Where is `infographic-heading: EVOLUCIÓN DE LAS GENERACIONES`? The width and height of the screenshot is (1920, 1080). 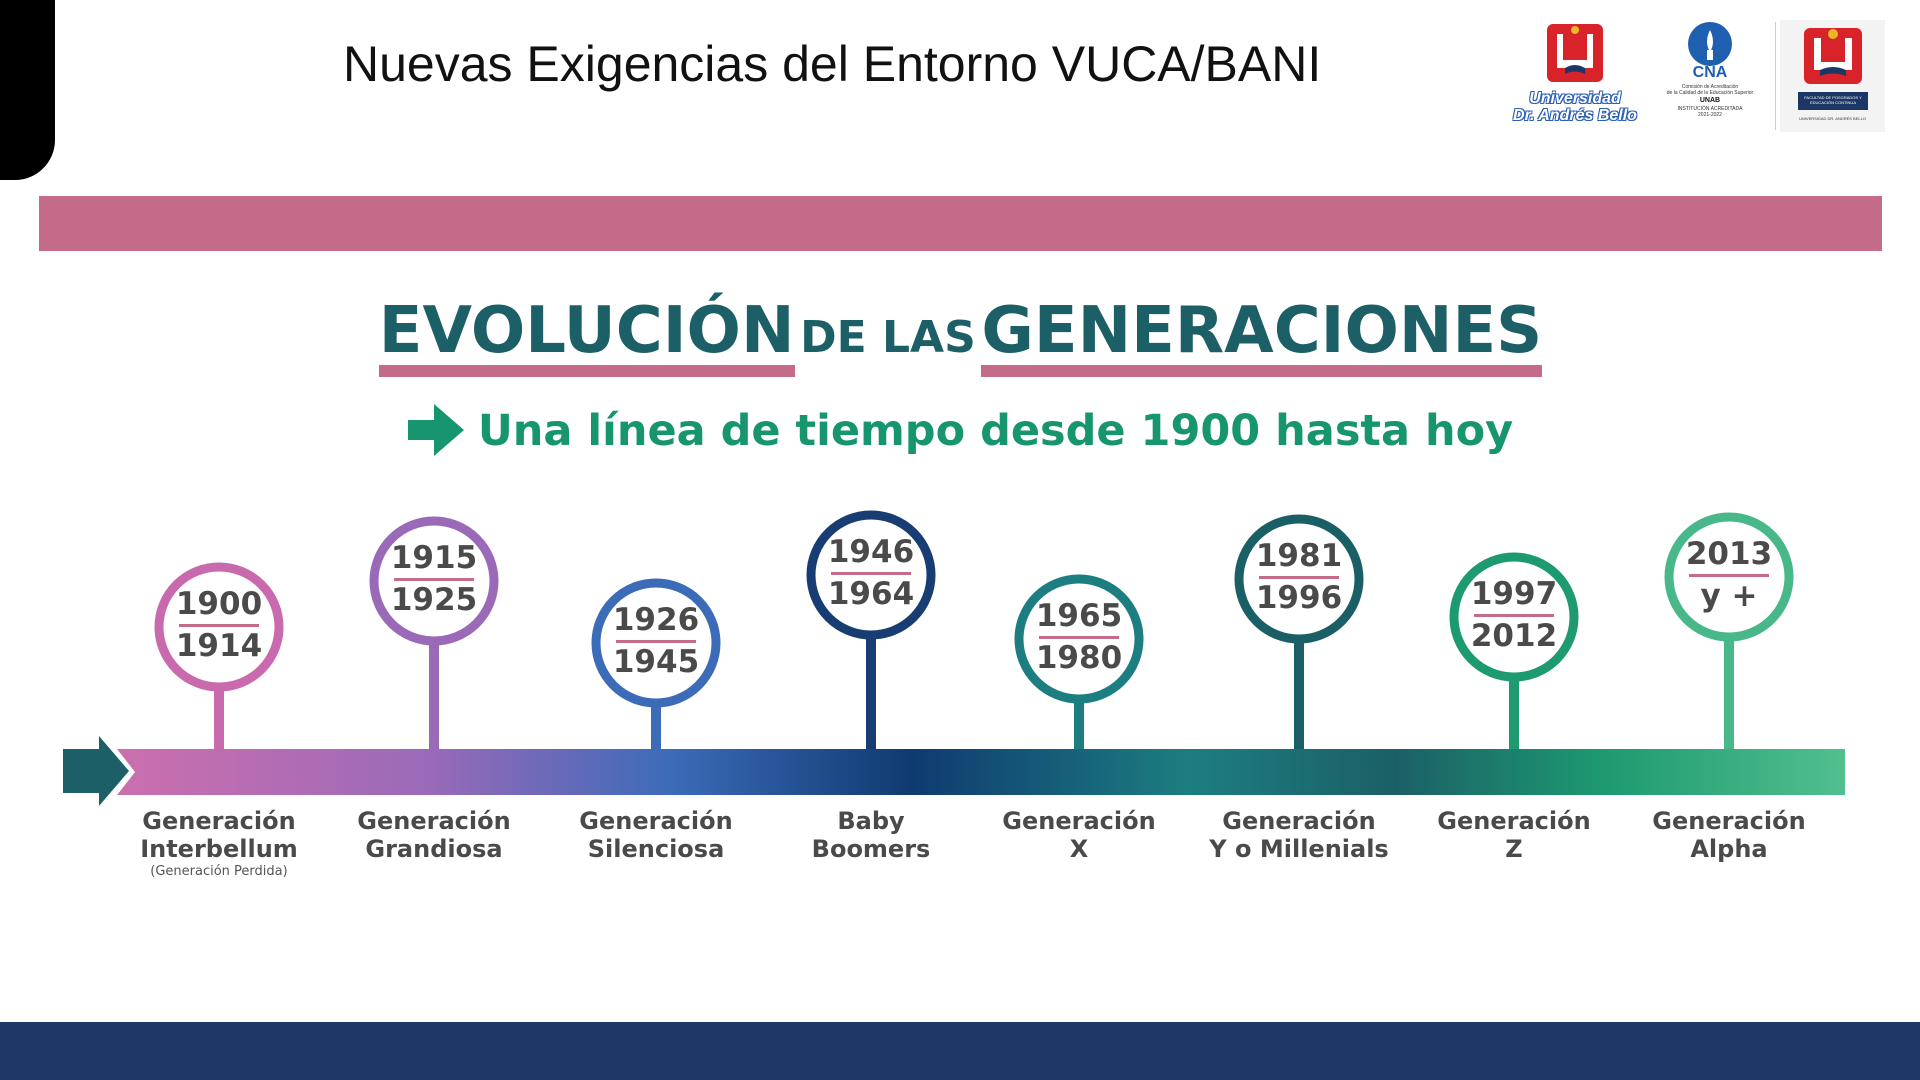 infographic-heading: EVOLUCIÓN DE LAS GENERACIONES is located at coordinates (960, 339).